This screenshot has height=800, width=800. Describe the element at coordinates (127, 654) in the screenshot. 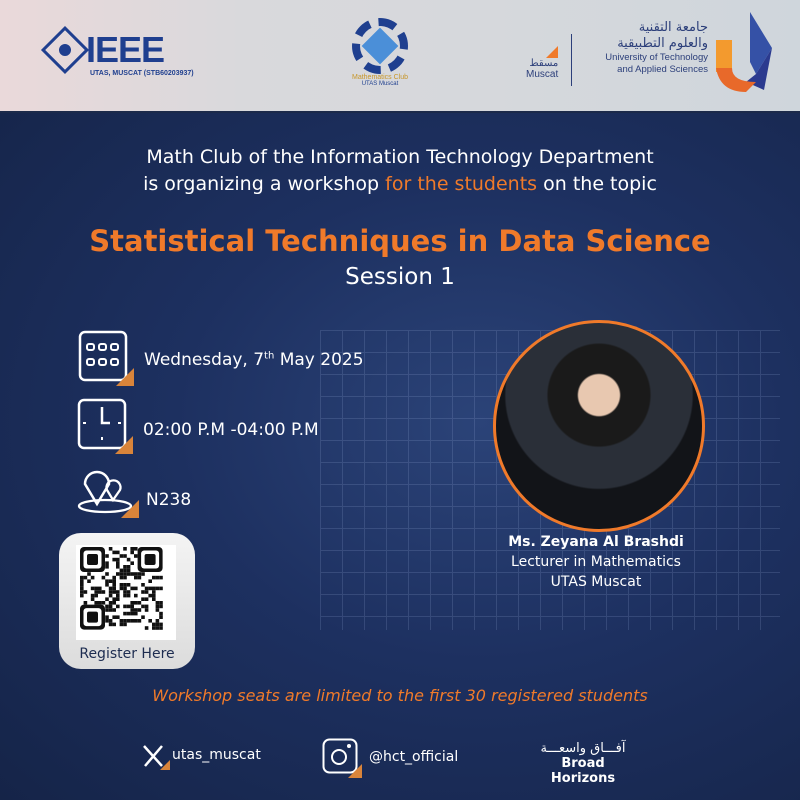

I see `register-label: Register Here` at that location.